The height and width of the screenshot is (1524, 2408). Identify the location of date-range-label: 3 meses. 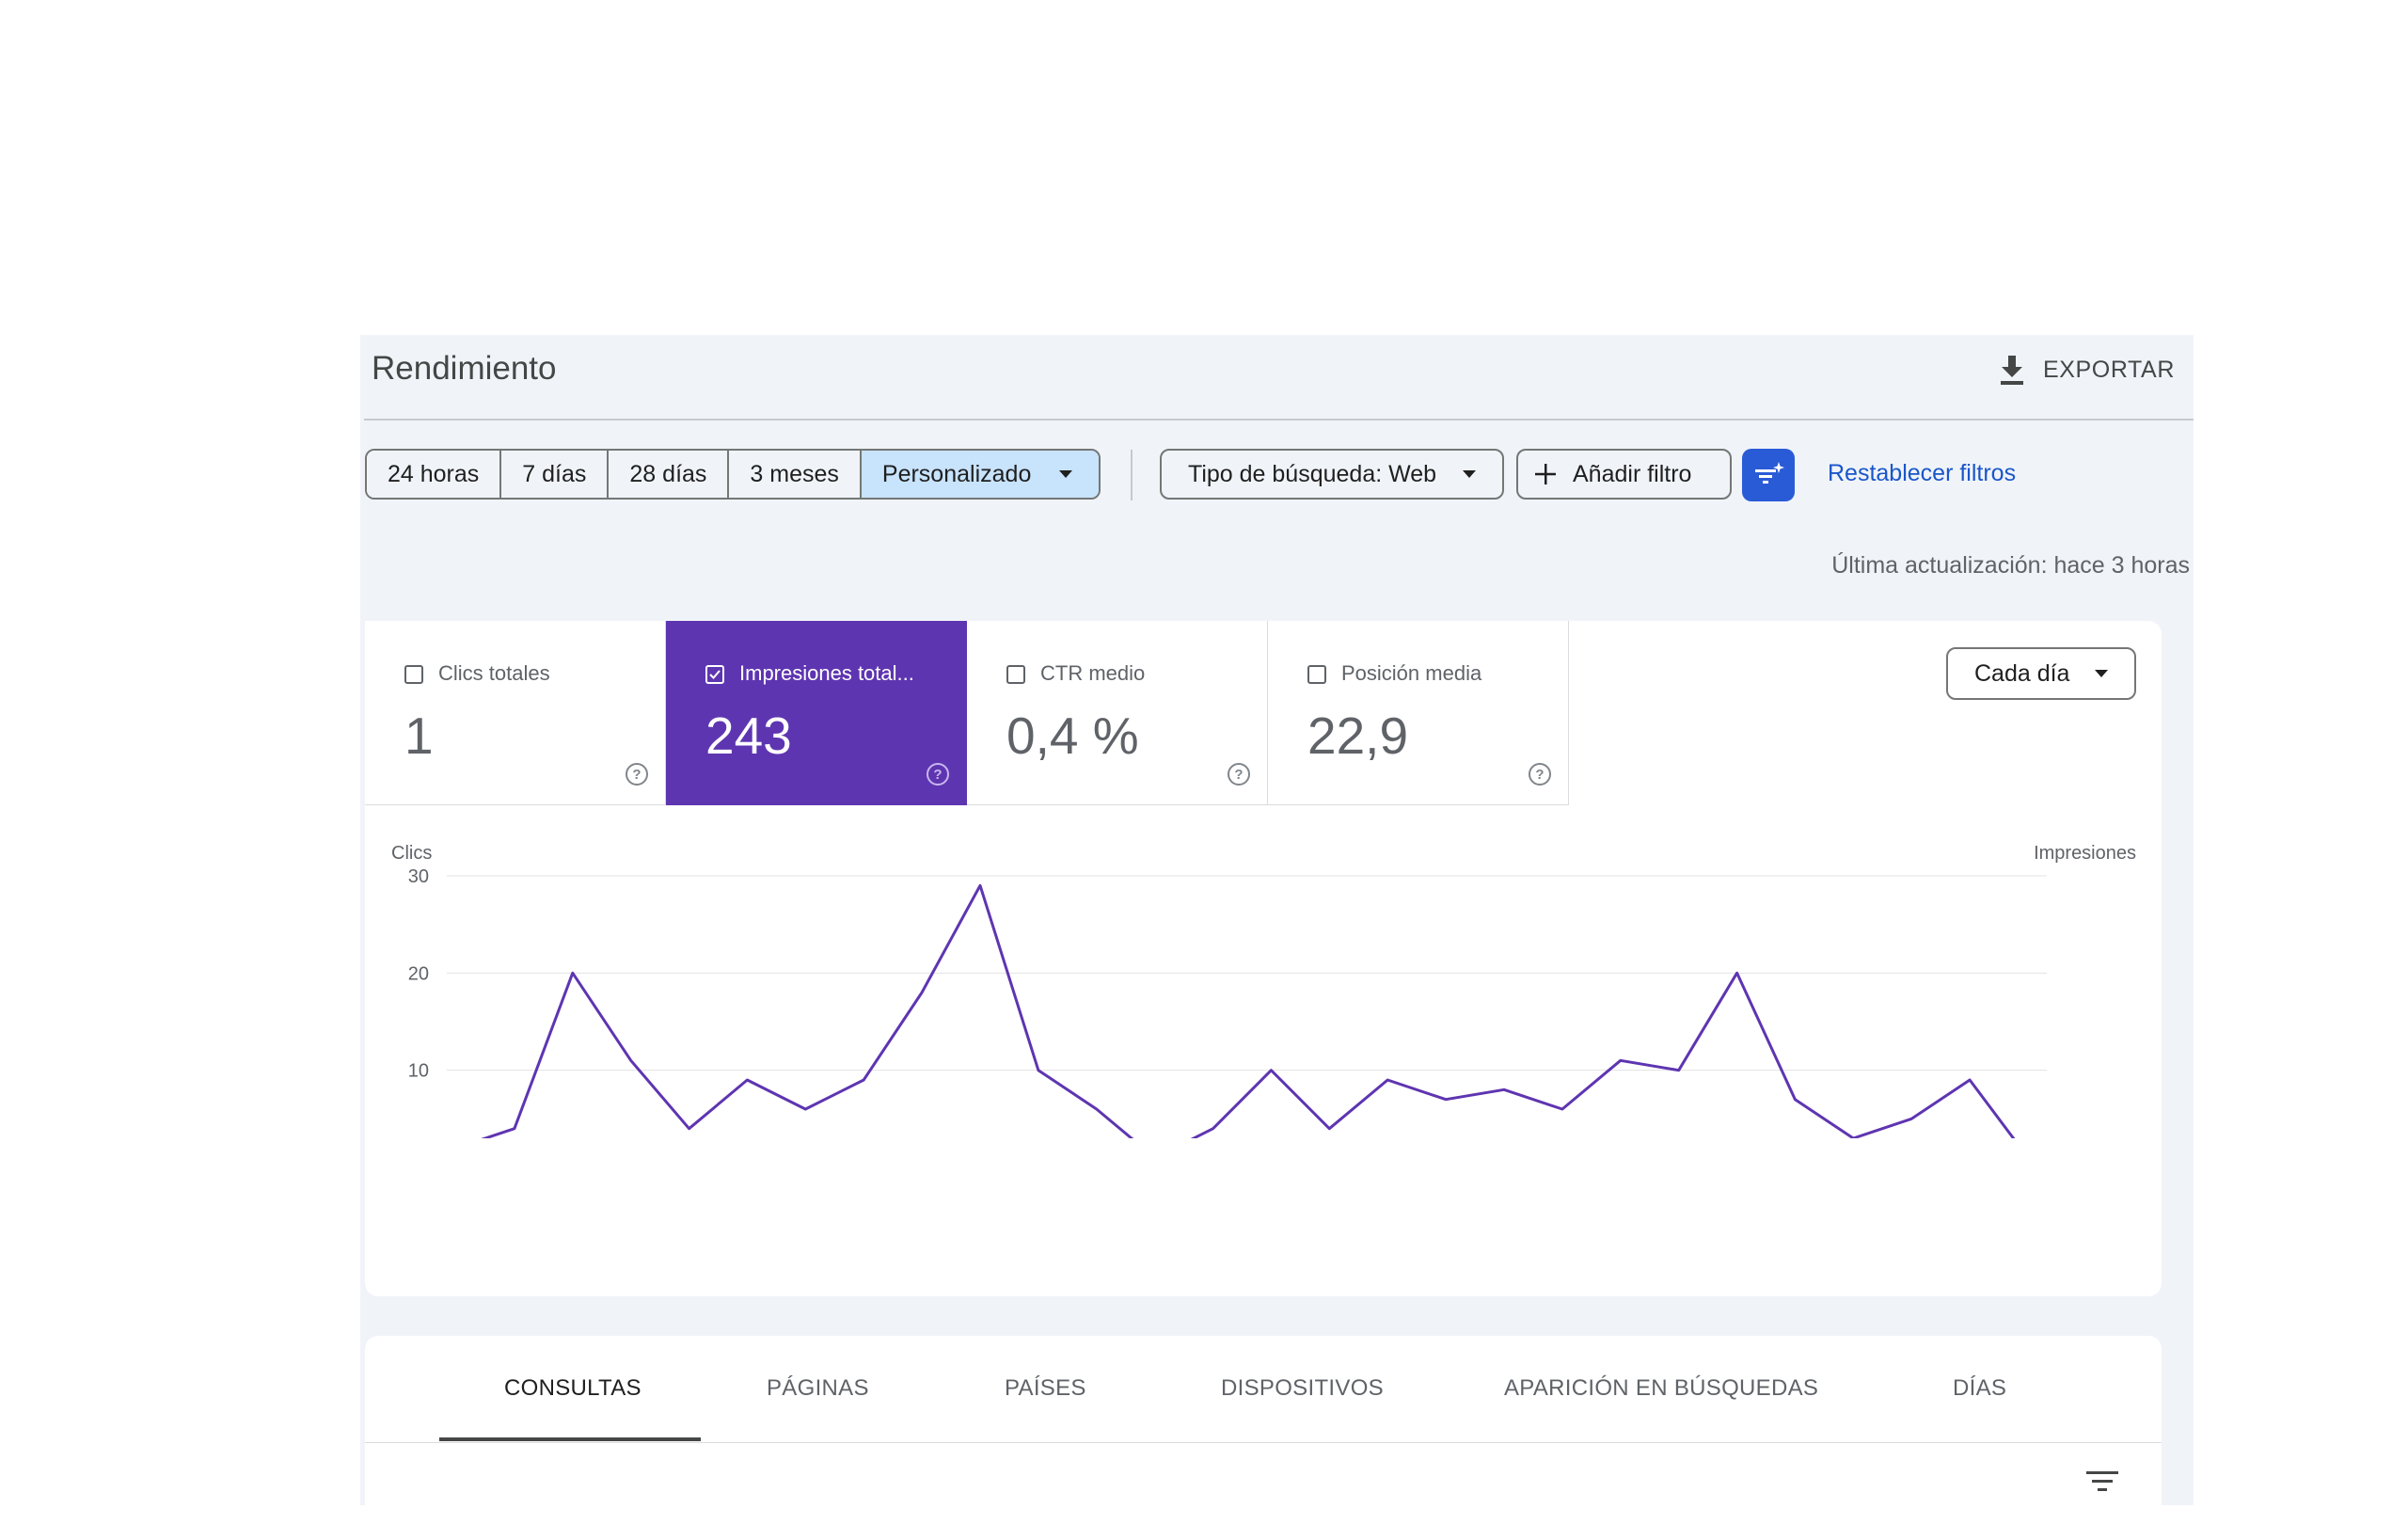
(795, 474).